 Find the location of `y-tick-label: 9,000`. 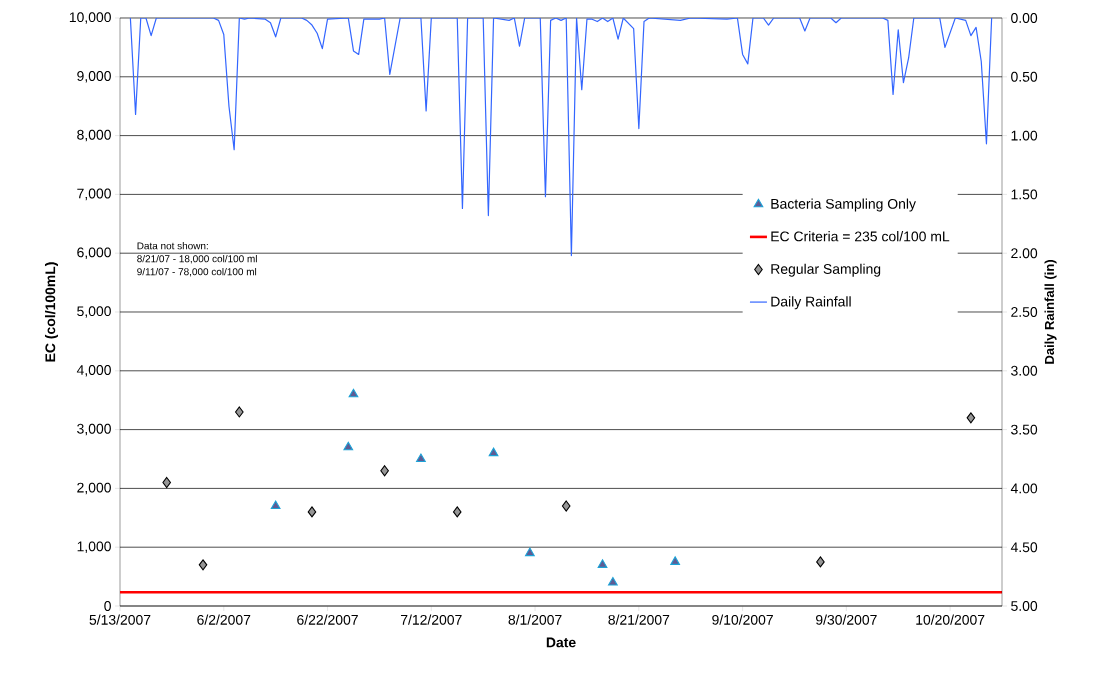

y-tick-label: 9,000 is located at coordinates (94, 77).